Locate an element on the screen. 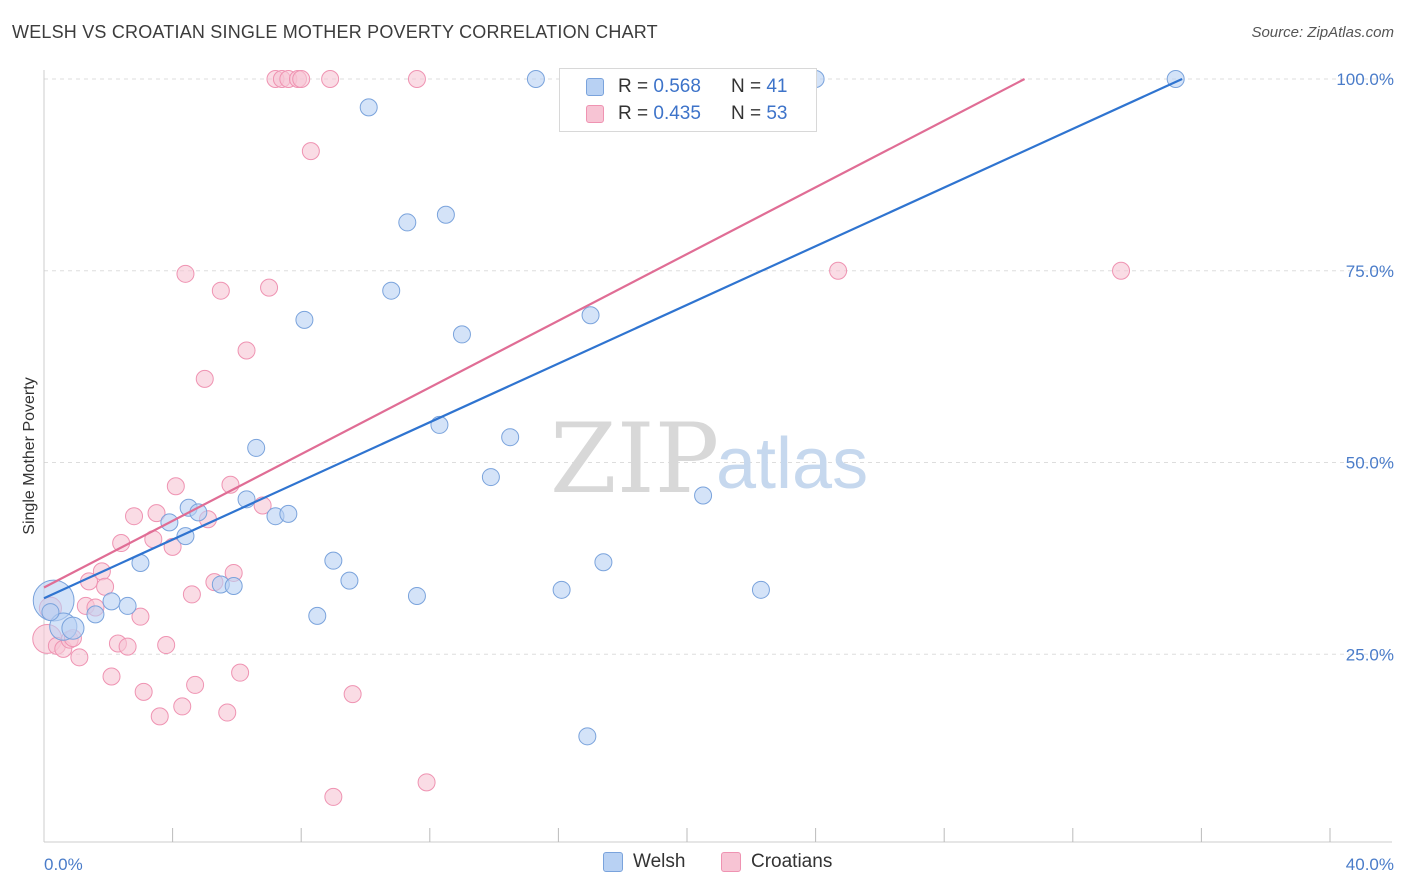  y-tick-label: 50.0% is located at coordinates (1370, 463).